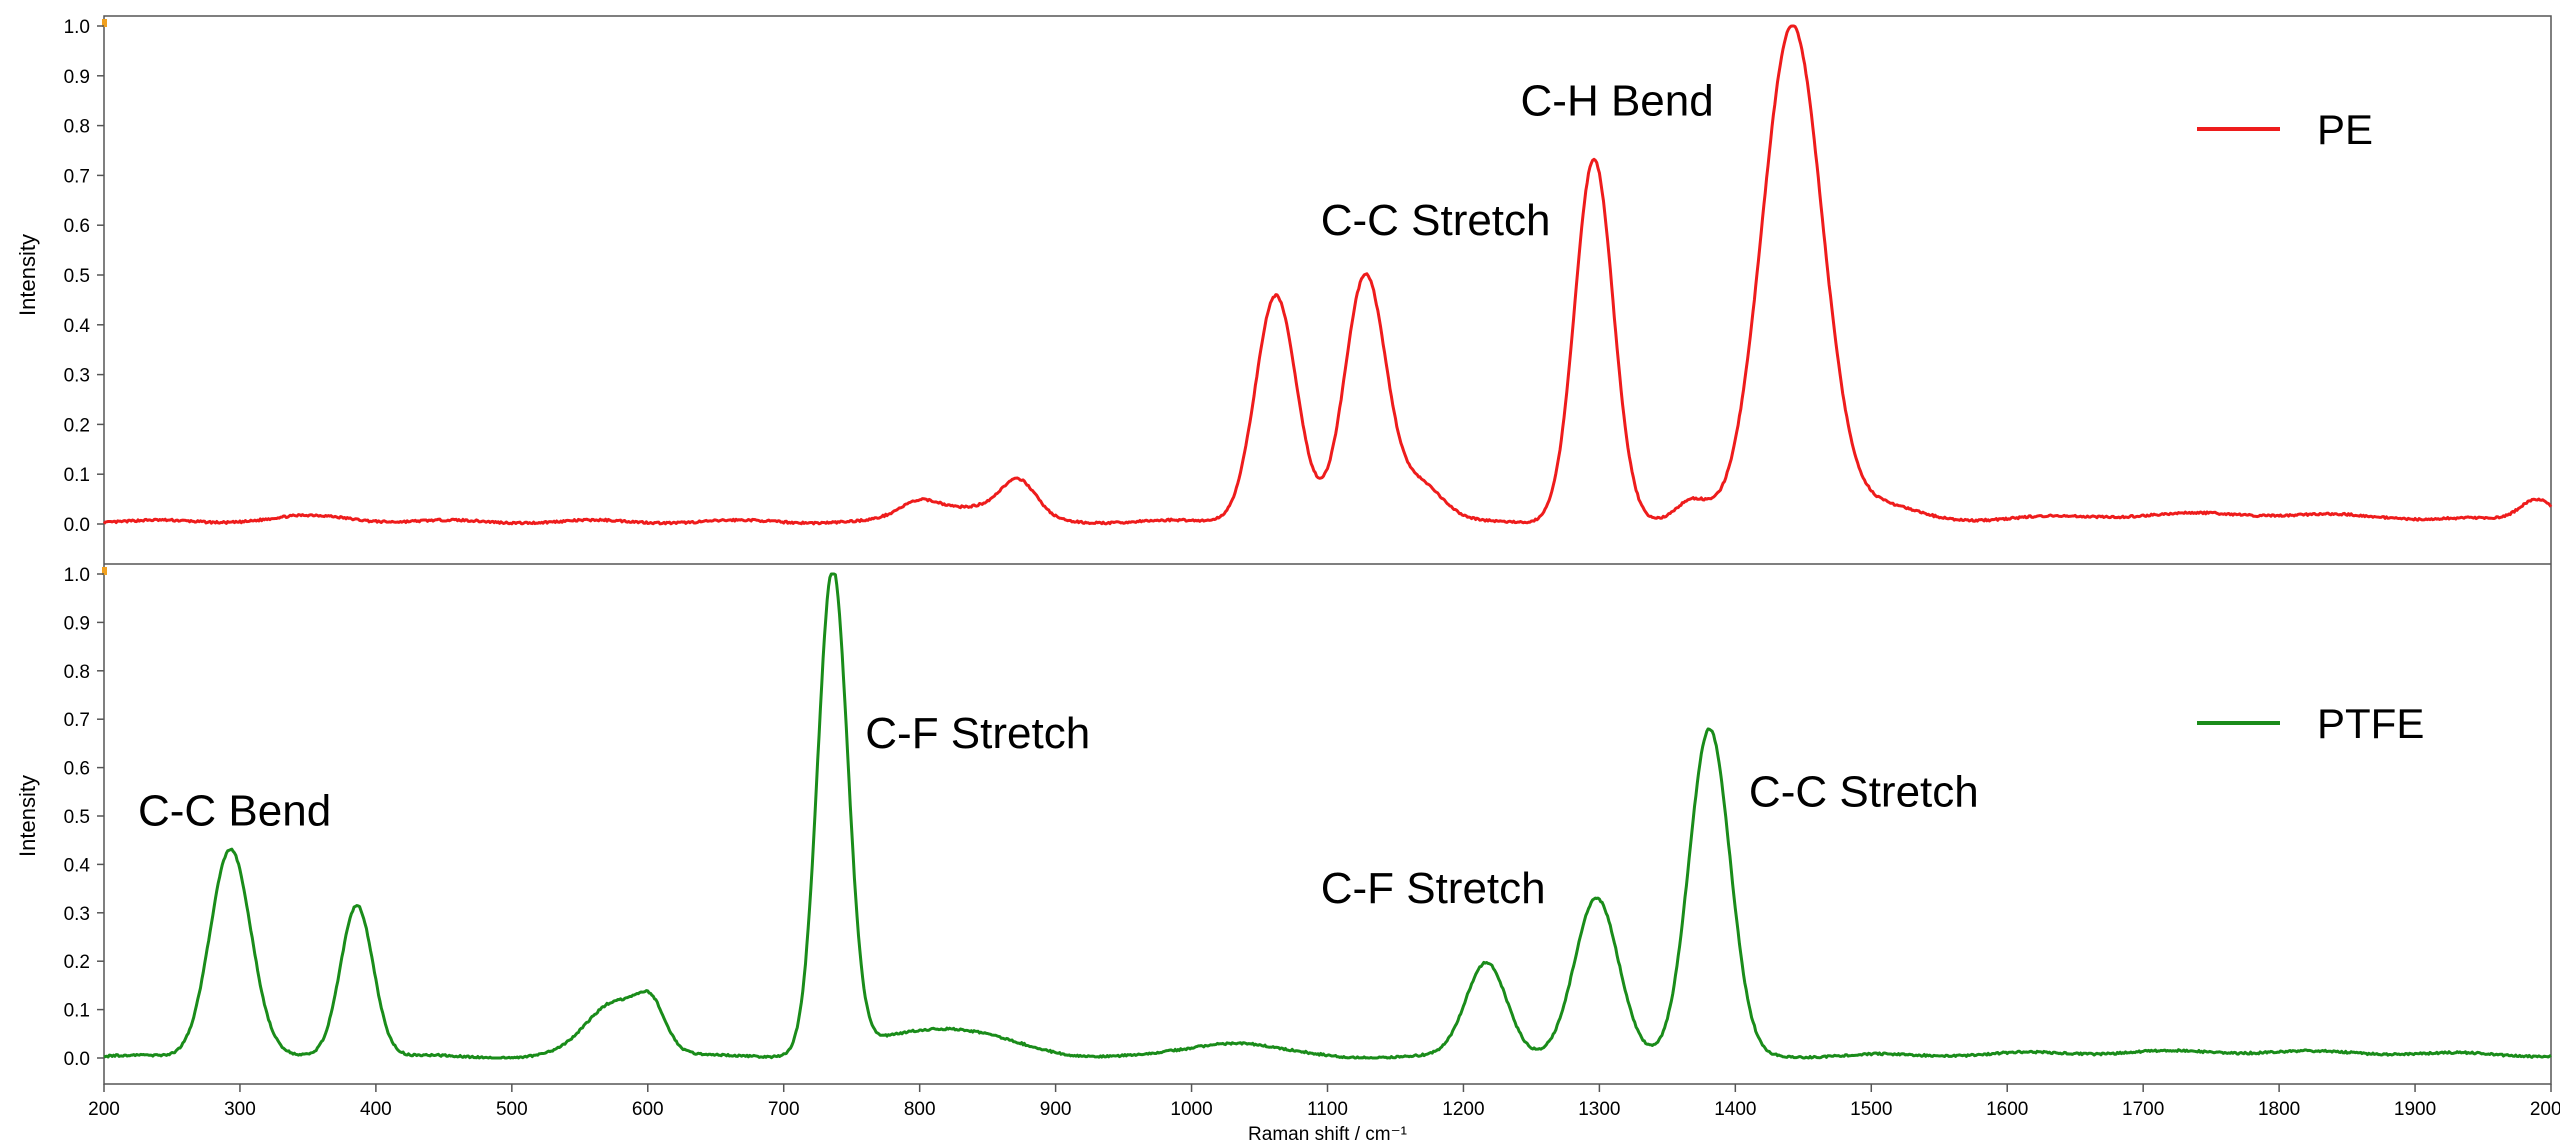  What do you see at coordinates (1463, 1109) in the screenshot?
I see `x-tick-label: 1200` at bounding box center [1463, 1109].